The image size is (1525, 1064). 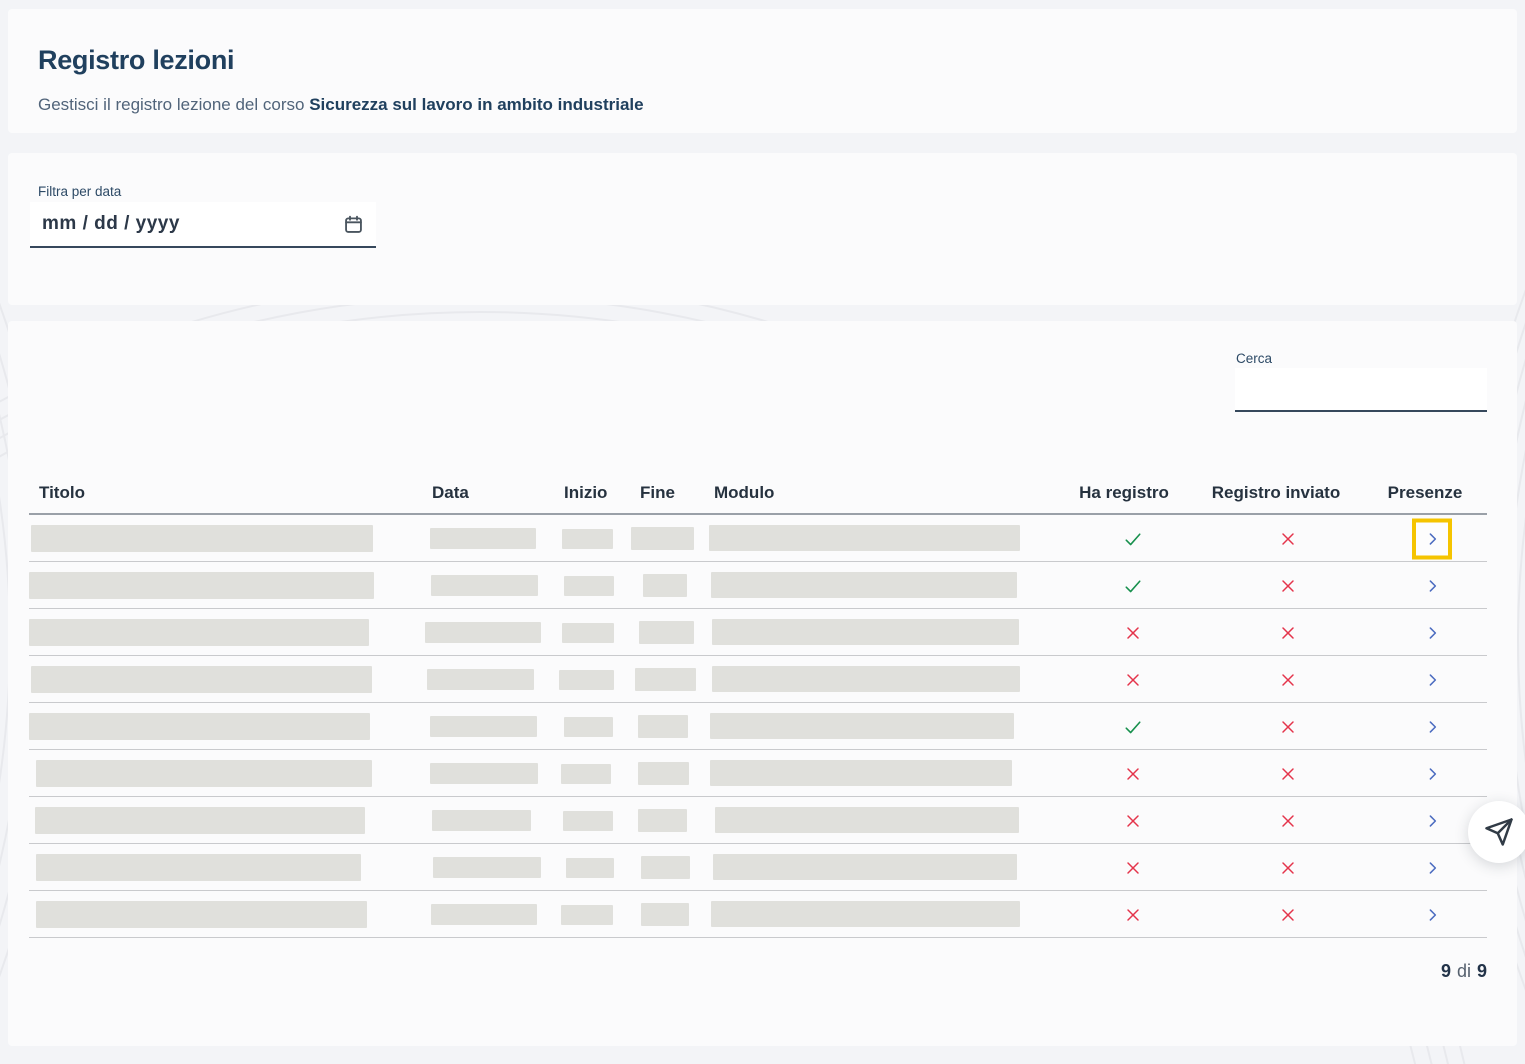 I want to click on column-header-presenze: Presenze, so click(x=1425, y=492).